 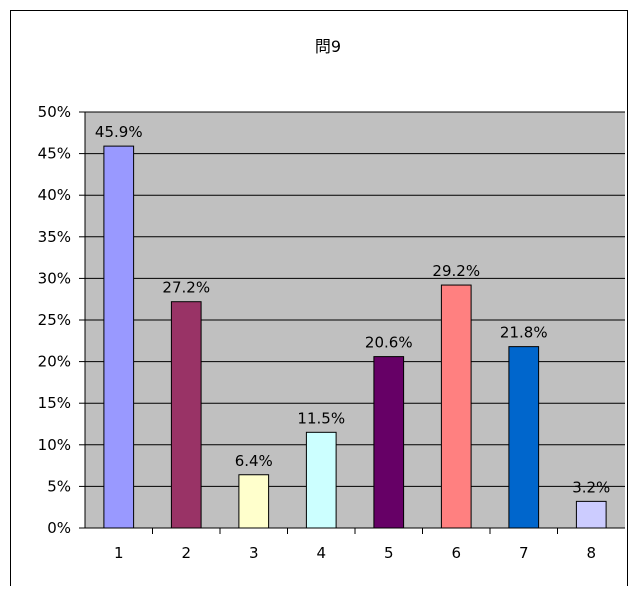 I want to click on data-label: 20.6%, so click(x=389, y=343).